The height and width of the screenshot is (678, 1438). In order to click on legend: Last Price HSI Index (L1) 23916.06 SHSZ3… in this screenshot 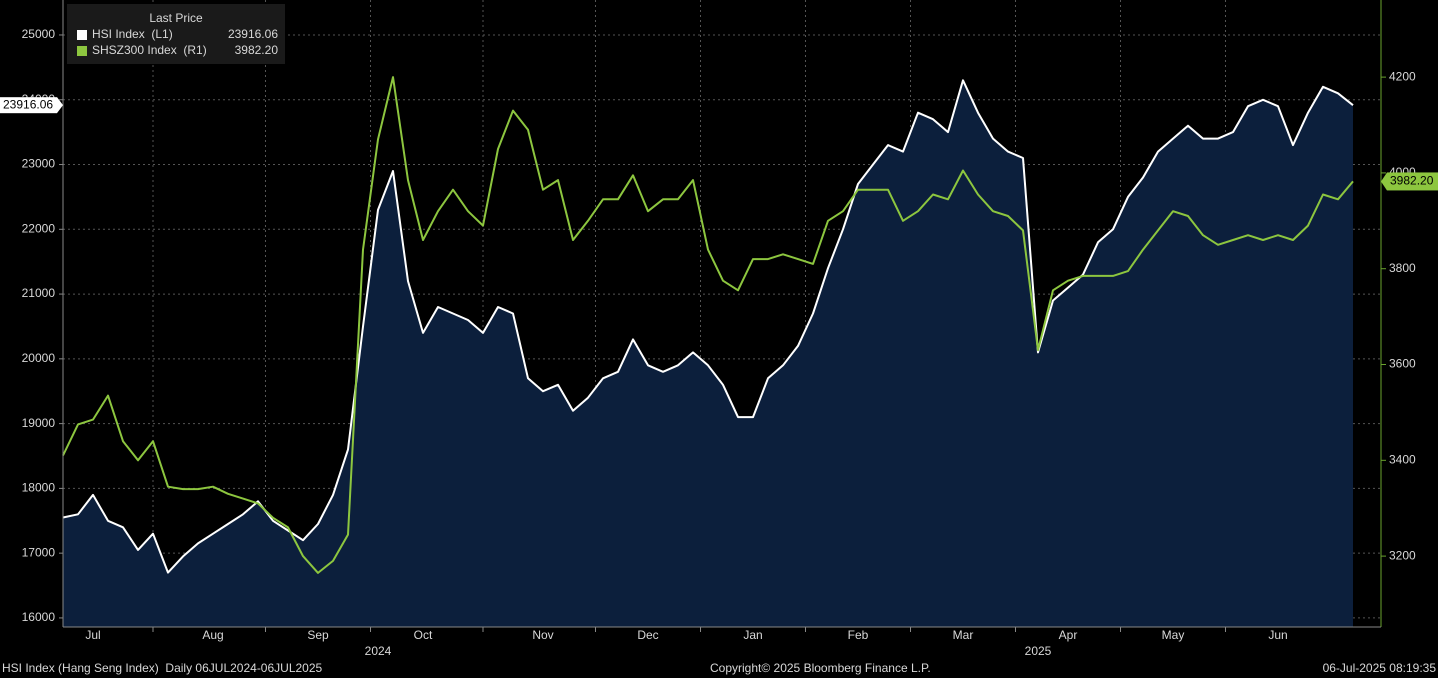, I will do `click(176, 34)`.